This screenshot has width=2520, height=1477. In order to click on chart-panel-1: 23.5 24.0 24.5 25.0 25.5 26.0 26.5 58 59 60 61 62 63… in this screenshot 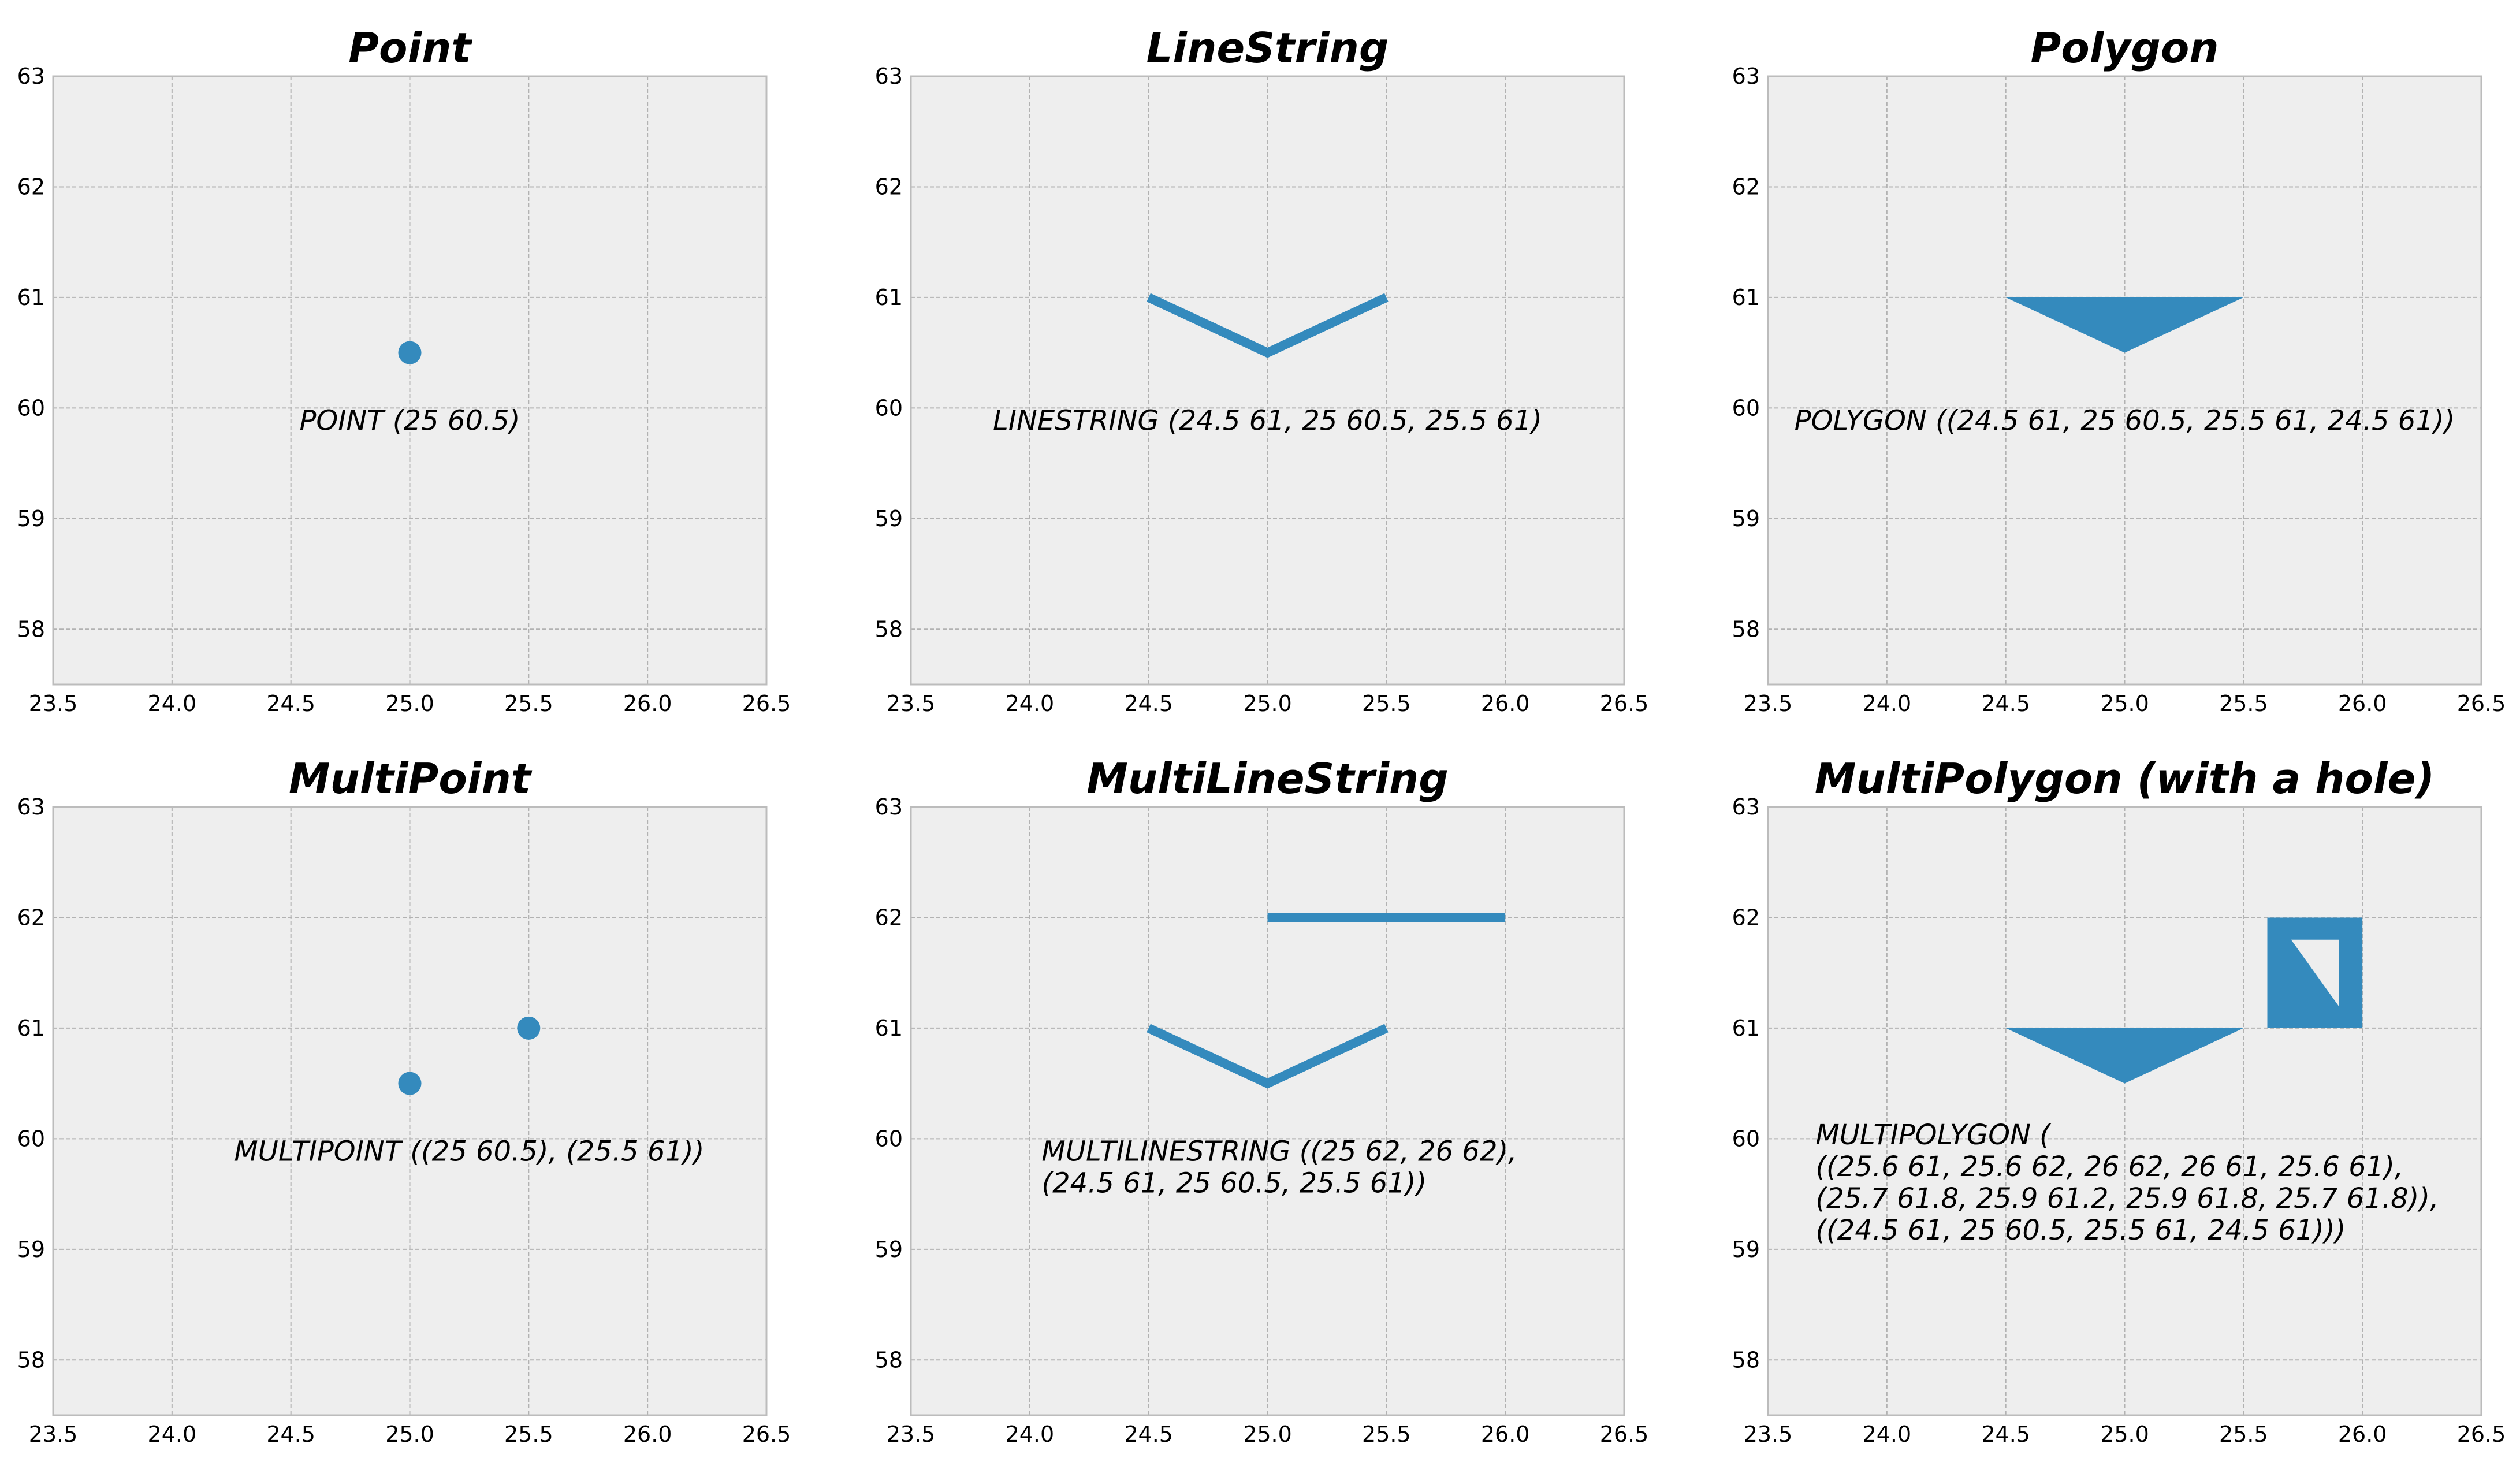, I will do `click(404, 370)`.